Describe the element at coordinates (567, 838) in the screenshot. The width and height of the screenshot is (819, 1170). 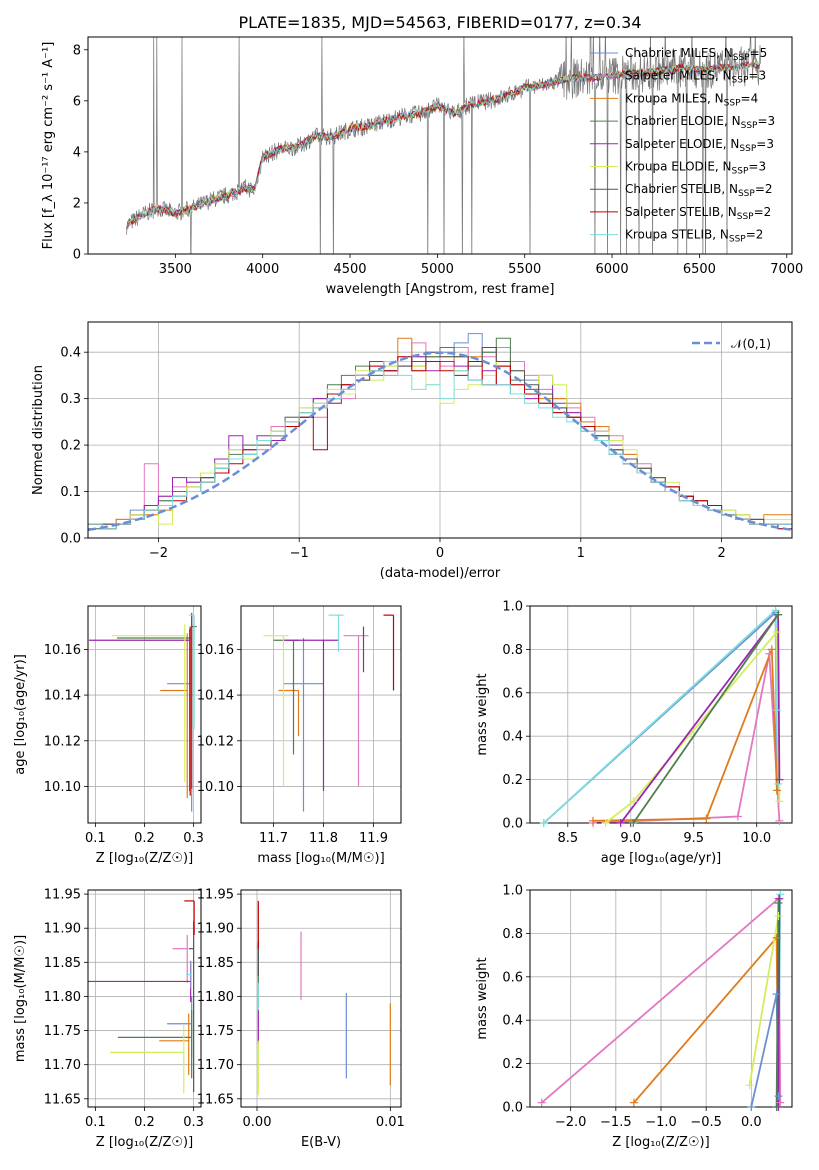
I see `weight_vs_age-xtick-label-0: 8.5` at that location.